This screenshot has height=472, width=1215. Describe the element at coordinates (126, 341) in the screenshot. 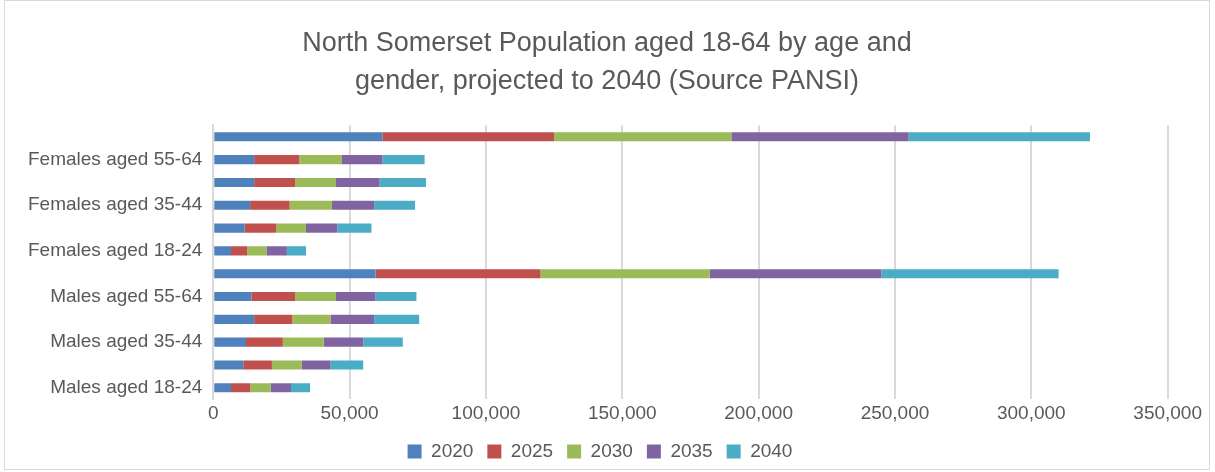

I see `y-tick-label: Males aged 35-44` at that location.